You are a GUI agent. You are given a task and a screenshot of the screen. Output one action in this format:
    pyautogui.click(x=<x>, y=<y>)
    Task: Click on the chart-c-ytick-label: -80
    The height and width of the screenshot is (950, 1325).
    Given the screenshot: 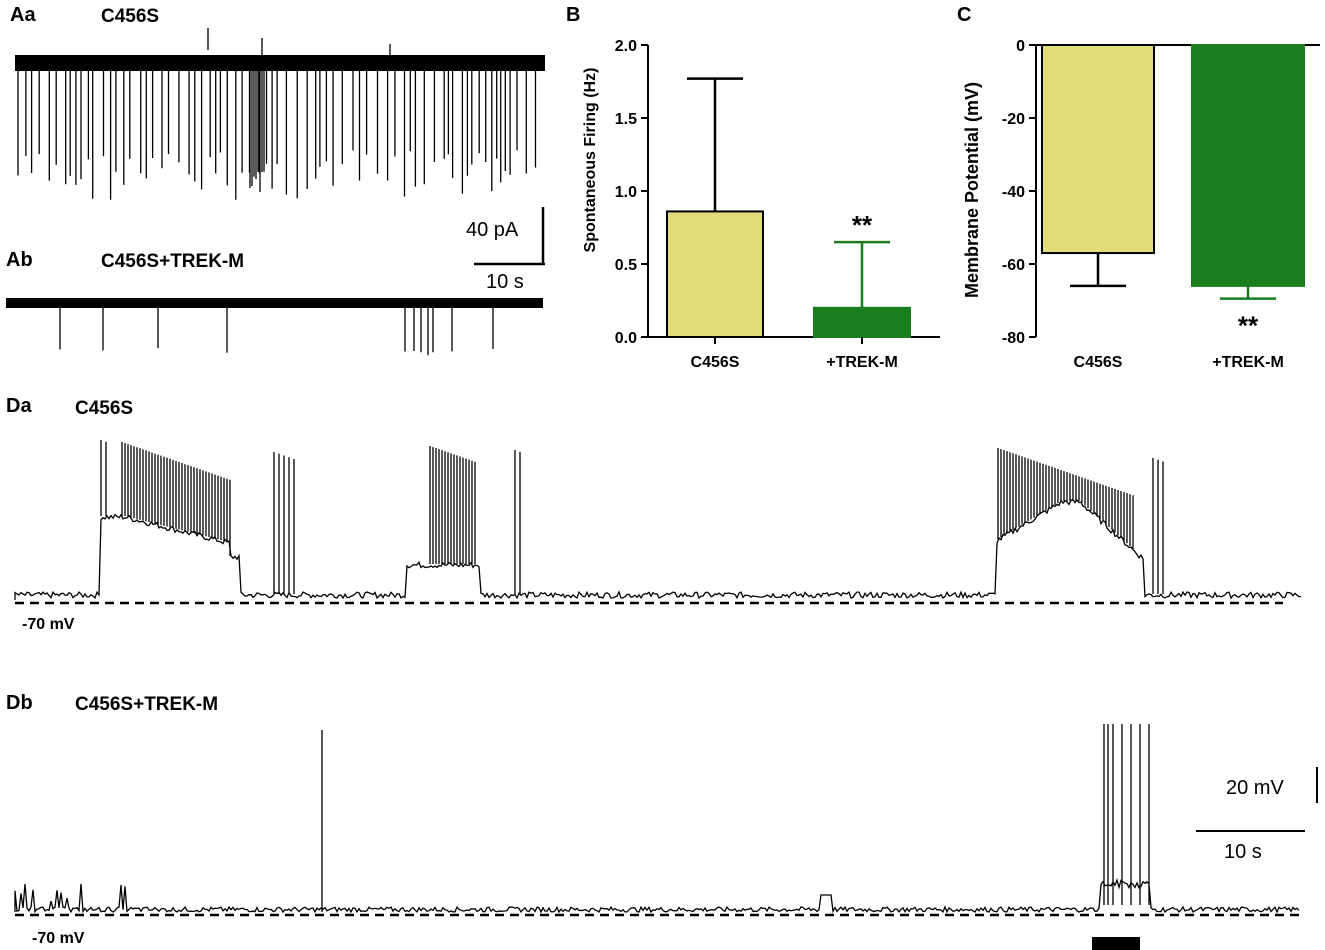 What is the action you would take?
    pyautogui.click(x=1013, y=338)
    